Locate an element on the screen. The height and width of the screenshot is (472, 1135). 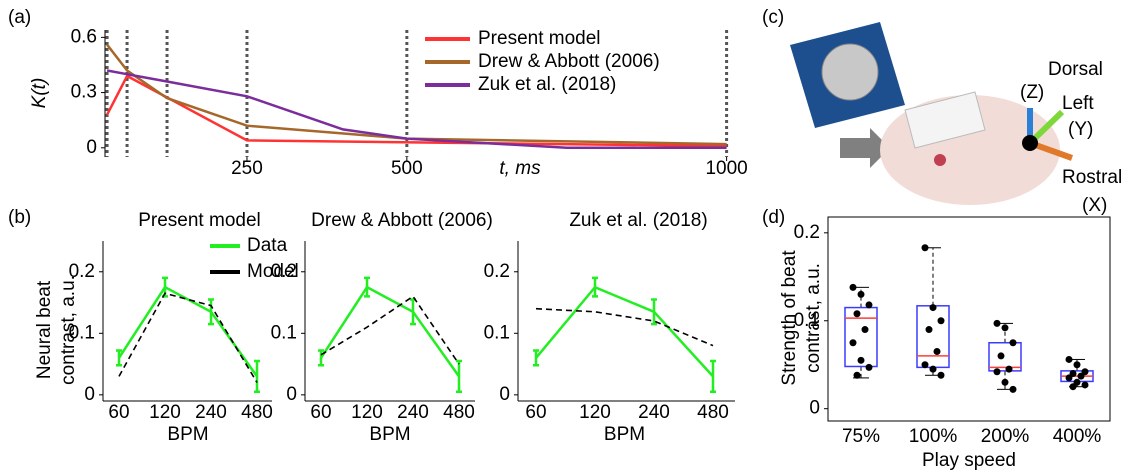
y-tick-label: 0.3 is located at coordinates (84, 92).